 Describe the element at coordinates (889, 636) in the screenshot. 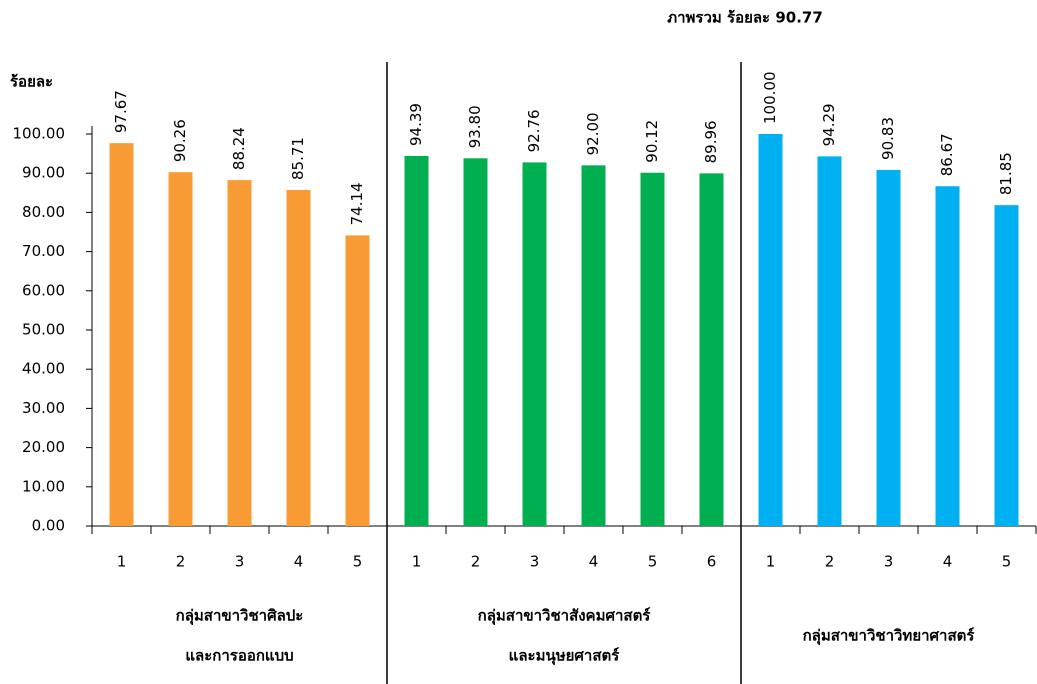

I see `group-label: กลุ่มสาขาวิชาวิทยาศาสตร์` at that location.